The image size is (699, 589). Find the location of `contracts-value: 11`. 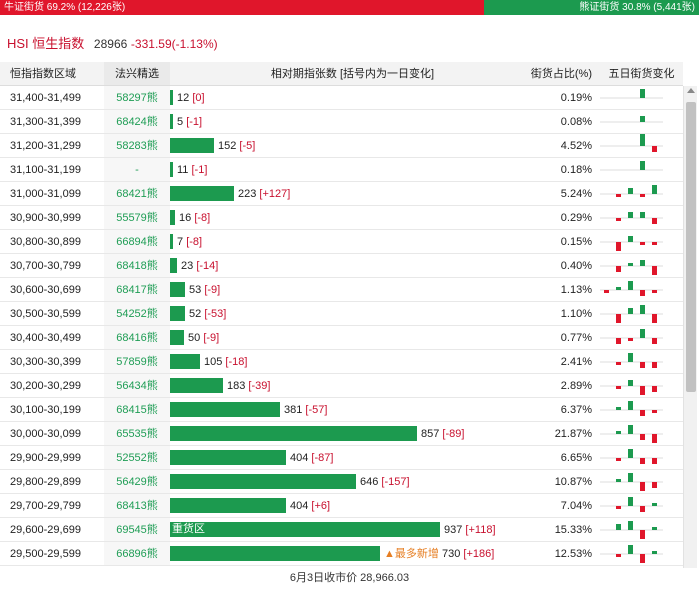

contracts-value: 11 is located at coordinates (183, 170).